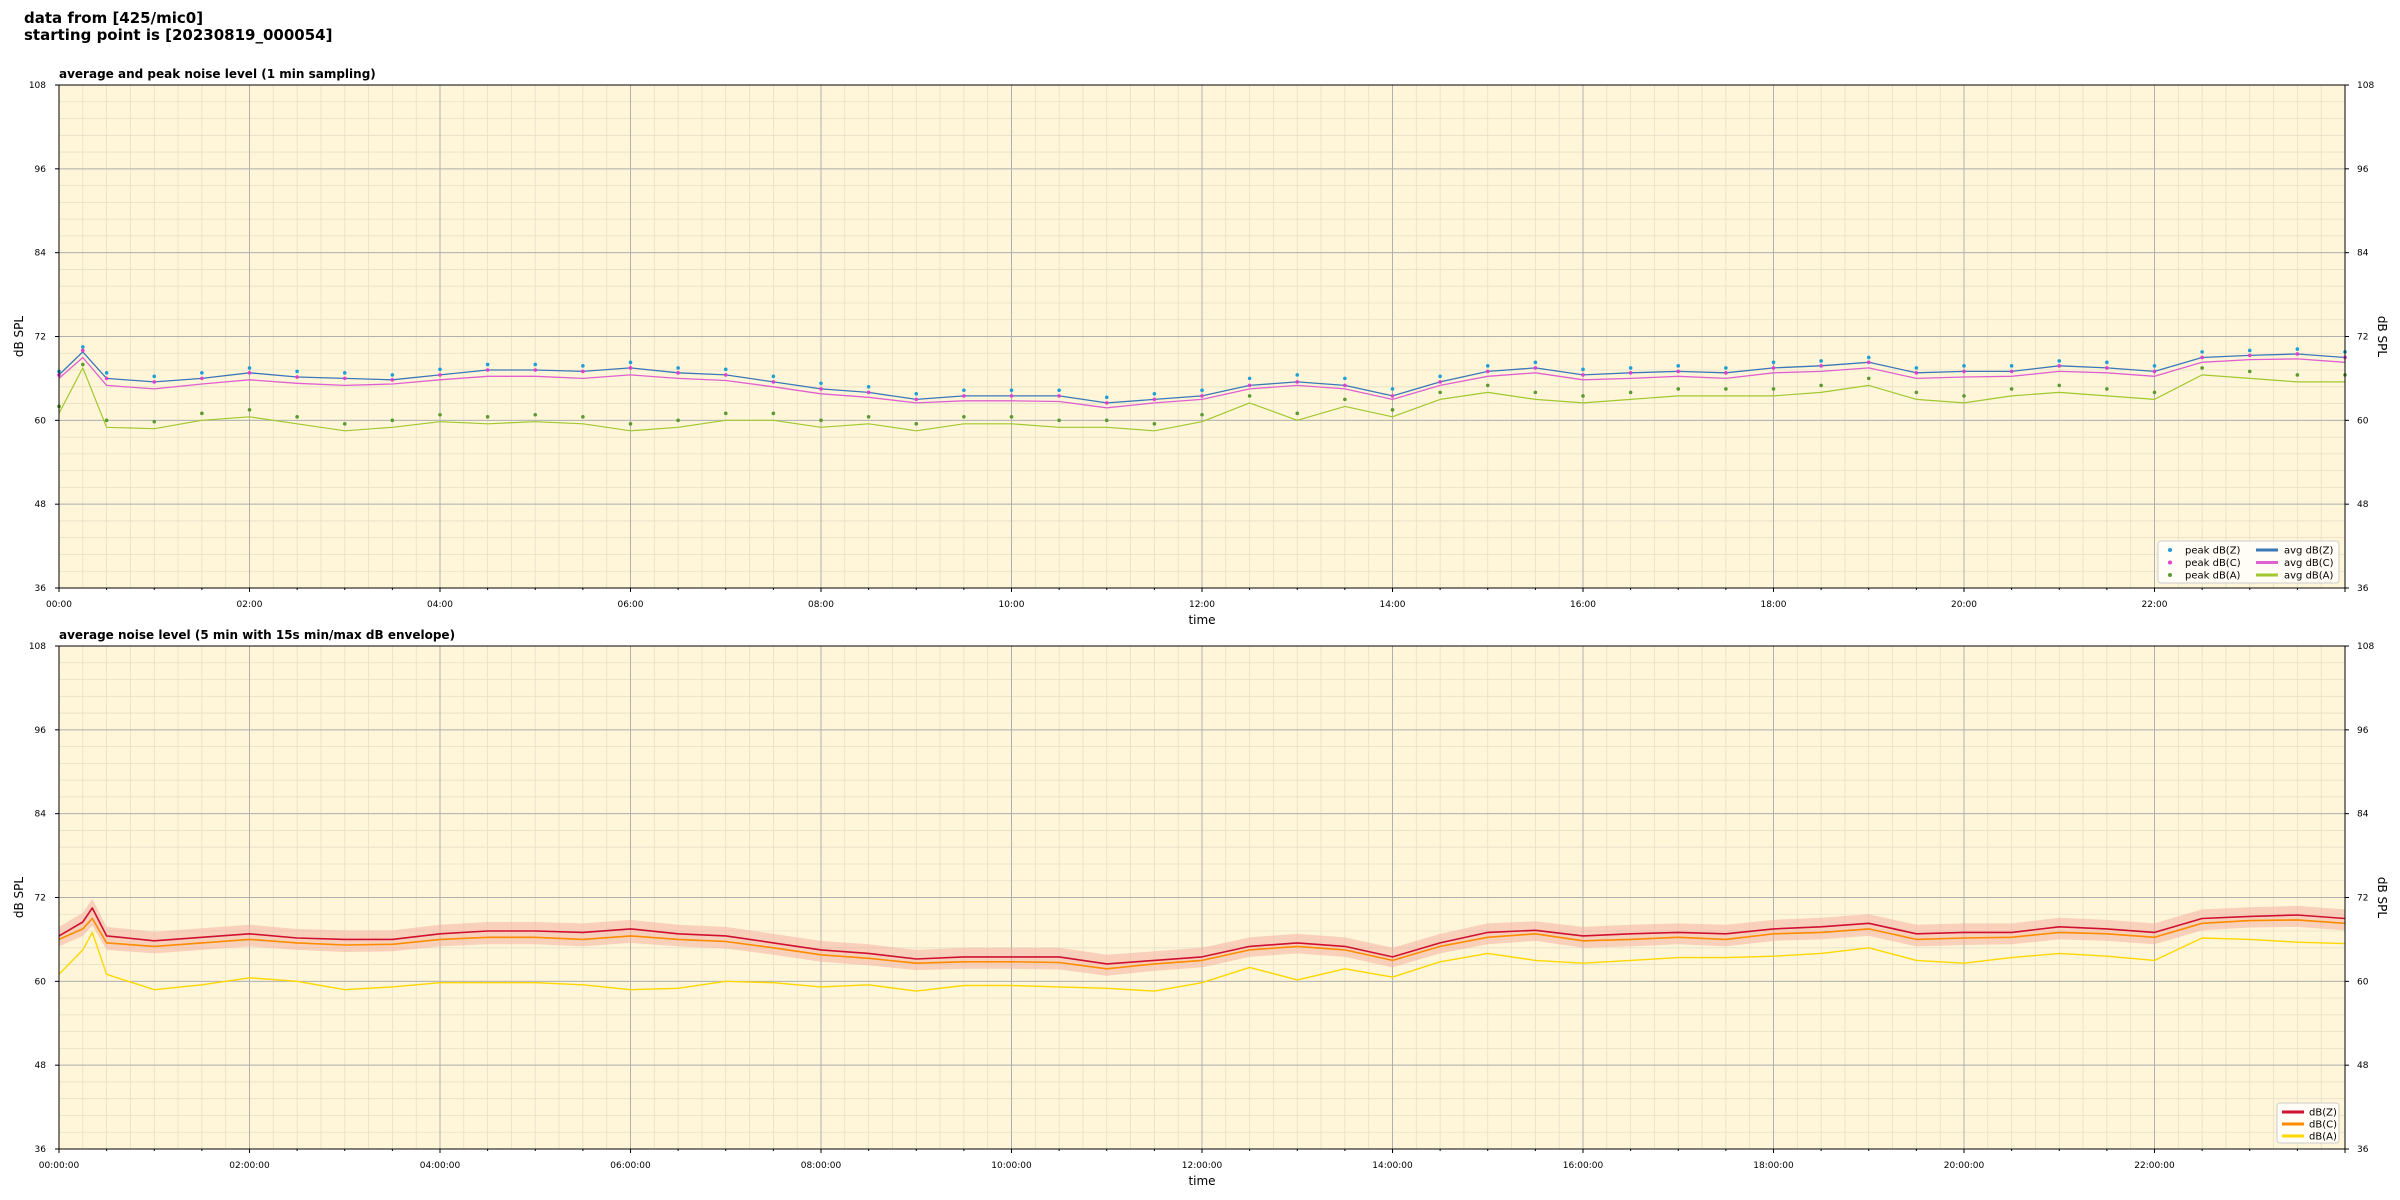  I want to click on legend-label: dB(C), so click(2323, 1125).